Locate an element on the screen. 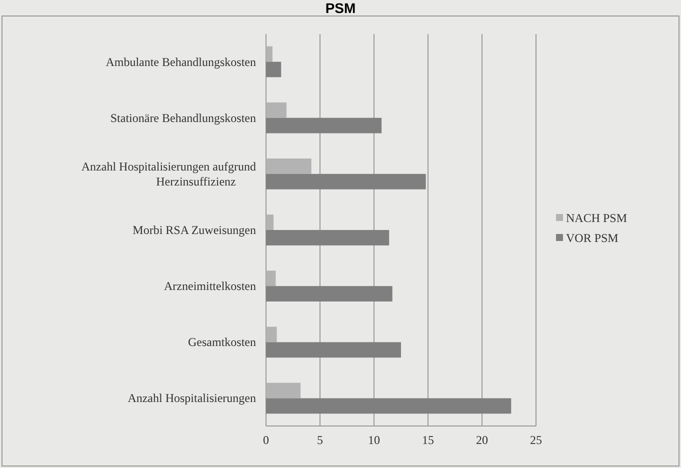 This screenshot has width=681, height=468. x-tick-label: 25 is located at coordinates (536, 440).